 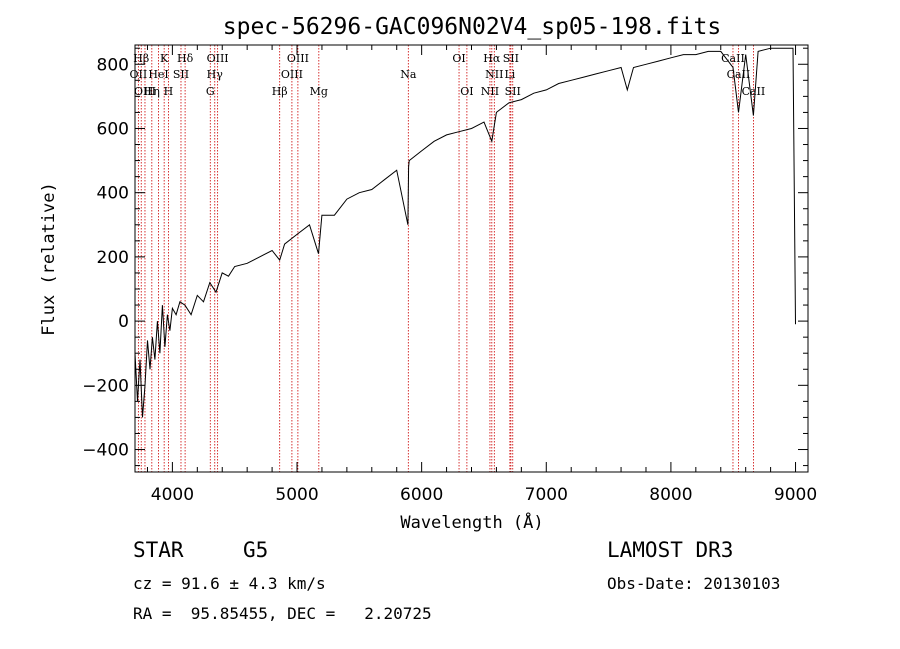 What do you see at coordinates (421, 495) in the screenshot?
I see `x-tick-label: 6000` at bounding box center [421, 495].